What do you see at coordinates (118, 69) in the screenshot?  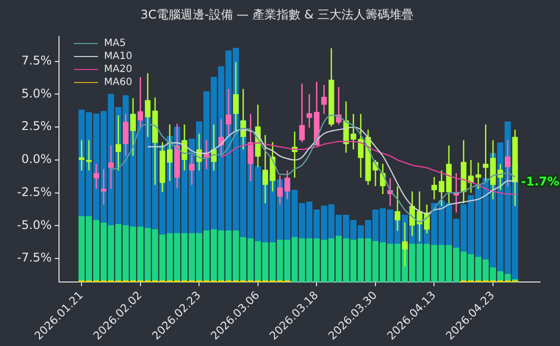 I see `legend-label: MA20` at bounding box center [118, 69].